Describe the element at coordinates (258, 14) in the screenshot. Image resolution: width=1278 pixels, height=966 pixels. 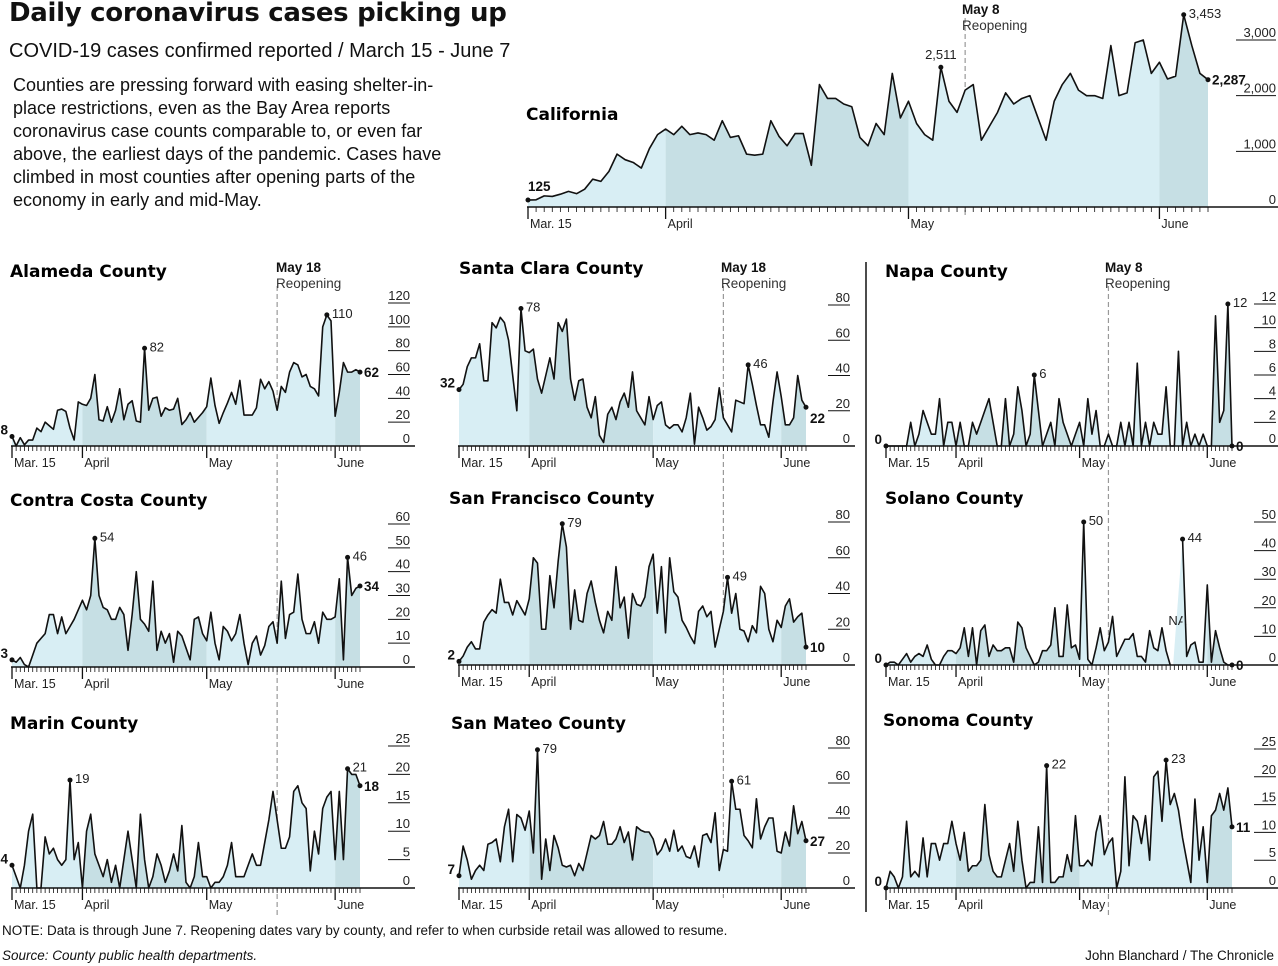
I see `page-title: Daily coronavirus cases picking up` at that location.